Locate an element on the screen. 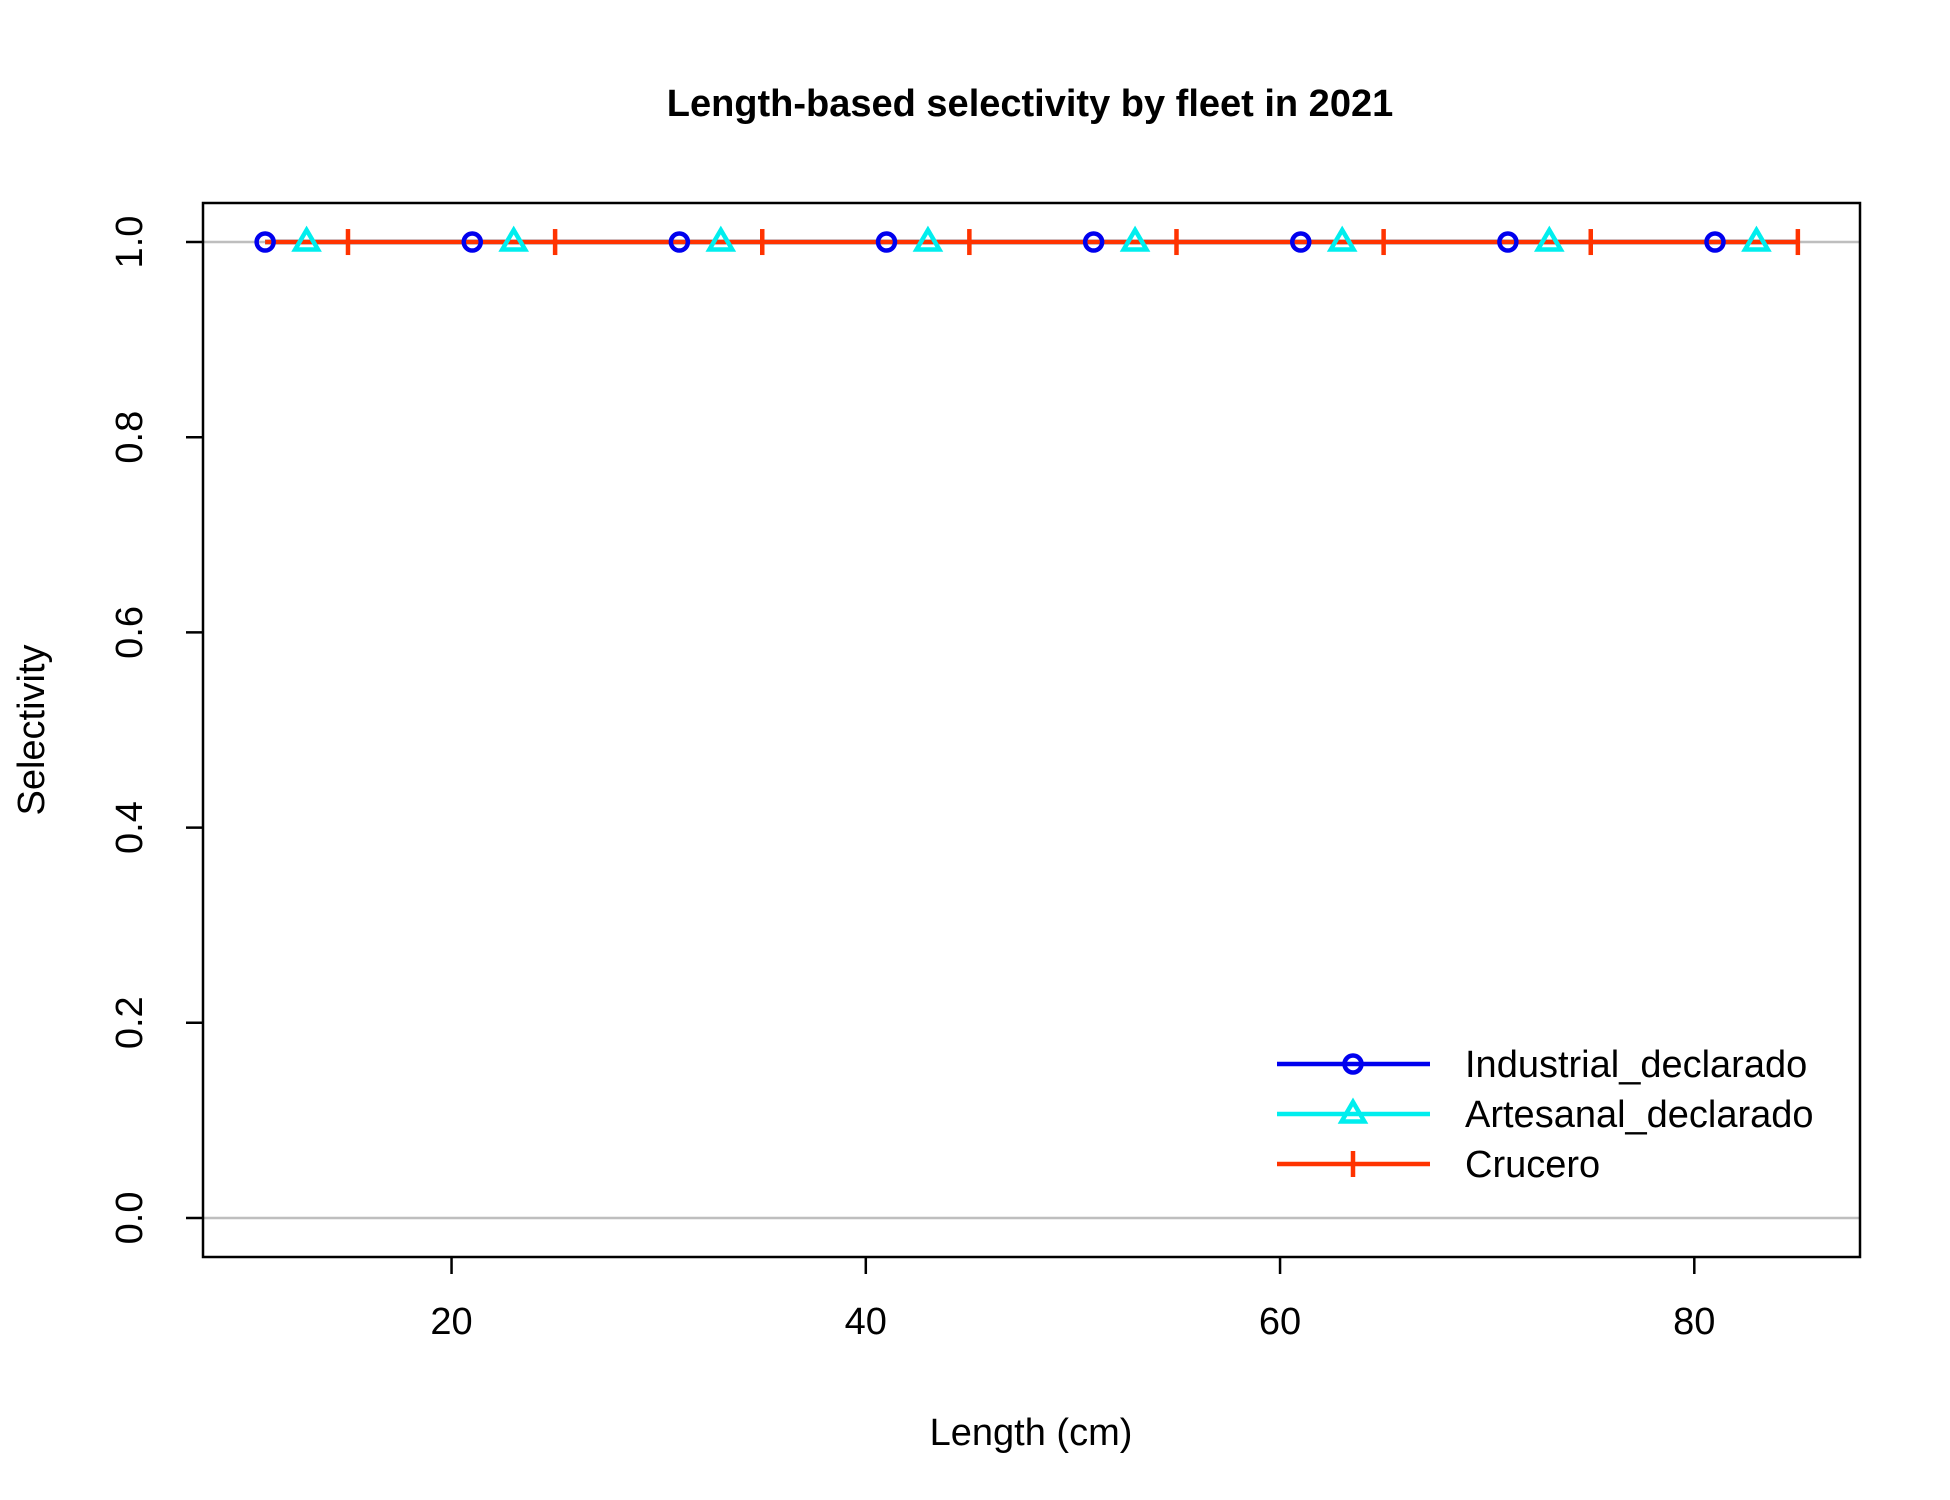  y-tick-label-1: 0.2 is located at coordinates (130, 1022).